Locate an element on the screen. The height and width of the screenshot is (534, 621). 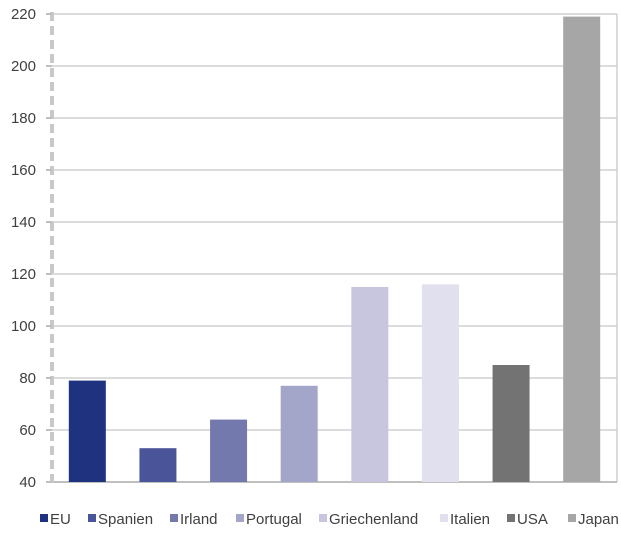
bar-eu is located at coordinates (87, 431).